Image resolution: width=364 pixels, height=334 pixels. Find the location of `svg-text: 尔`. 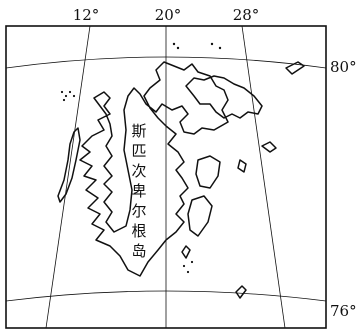

svg-text: 尔 is located at coordinates (138, 211).